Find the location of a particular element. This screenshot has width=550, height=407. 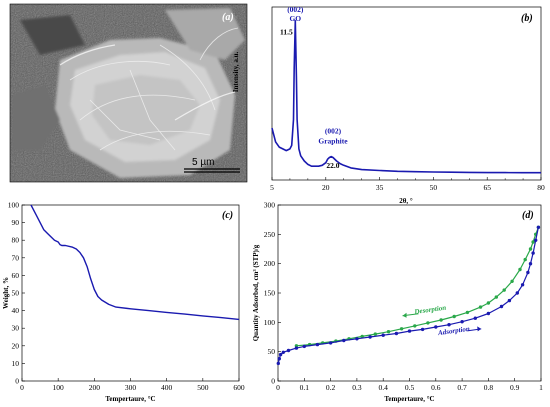

x-tick-label-d: 0.5 is located at coordinates (410, 387).